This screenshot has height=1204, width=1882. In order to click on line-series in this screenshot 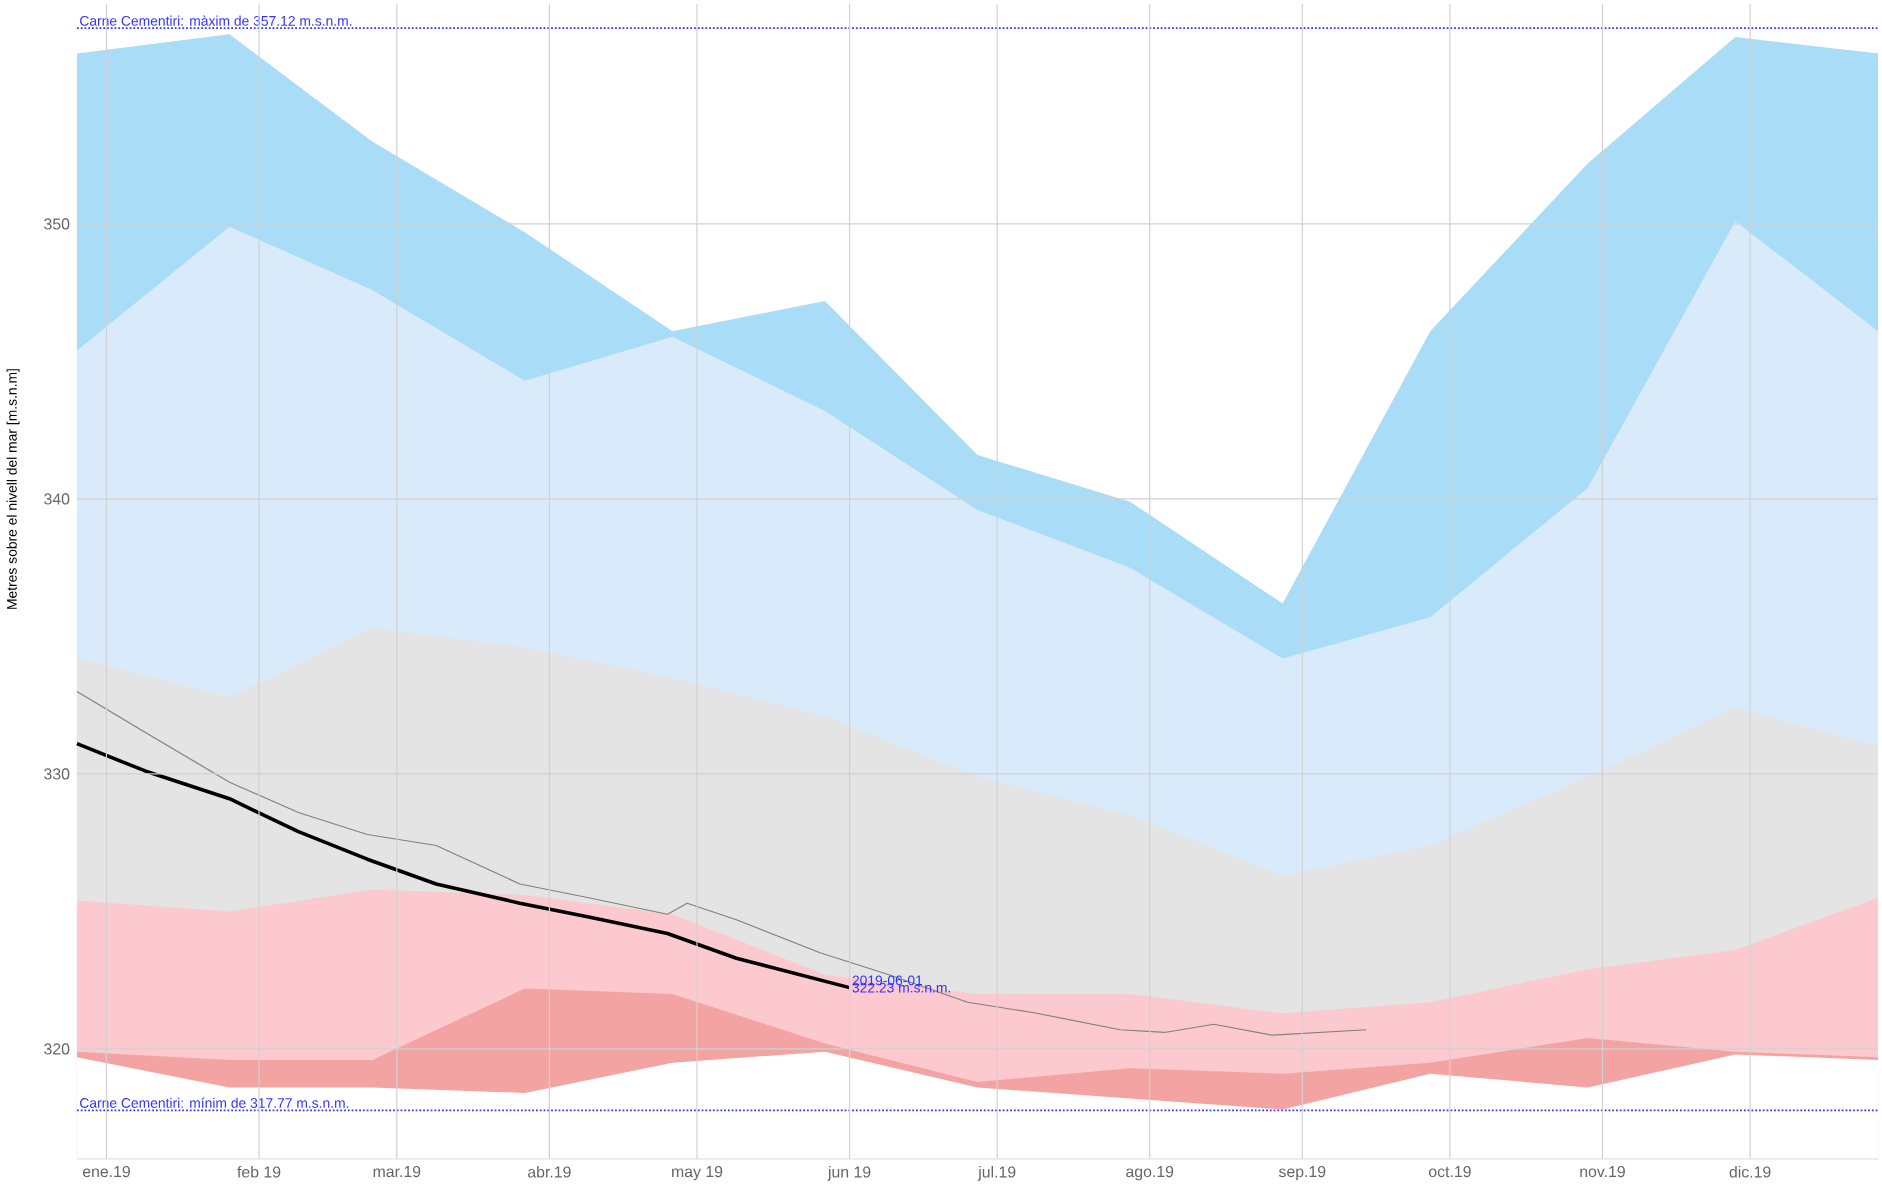, I will do `click(463, 865)`.